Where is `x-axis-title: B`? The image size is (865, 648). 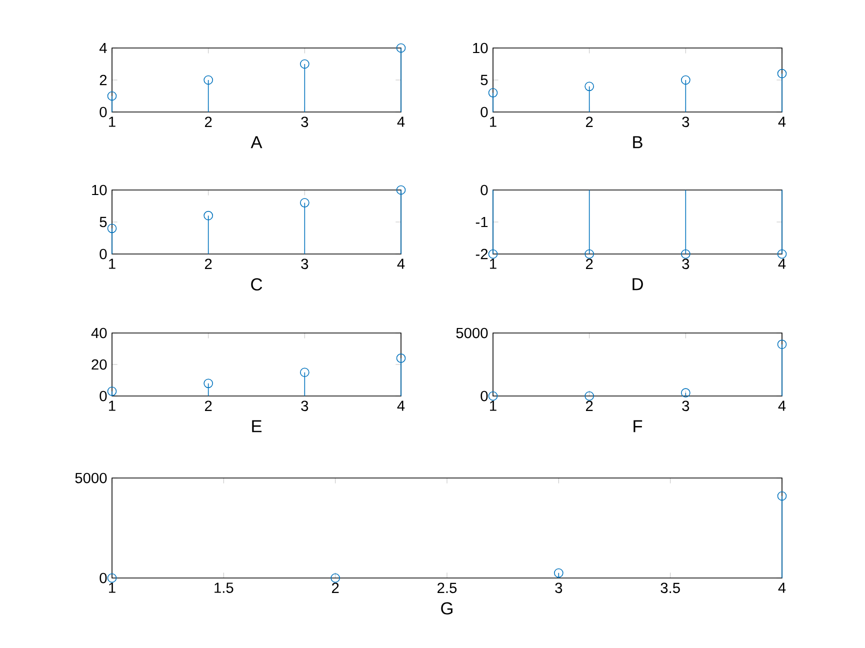 x-axis-title: B is located at coordinates (637, 142).